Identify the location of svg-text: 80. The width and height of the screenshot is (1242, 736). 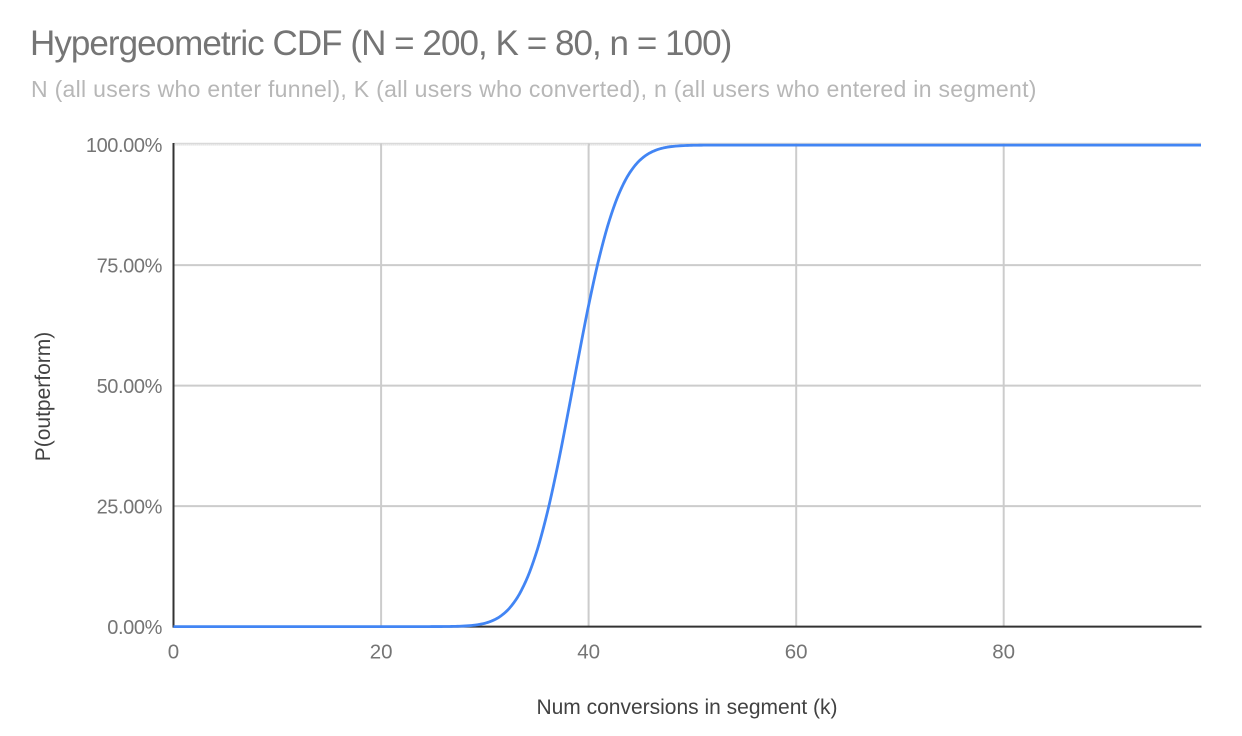
(1003, 652).